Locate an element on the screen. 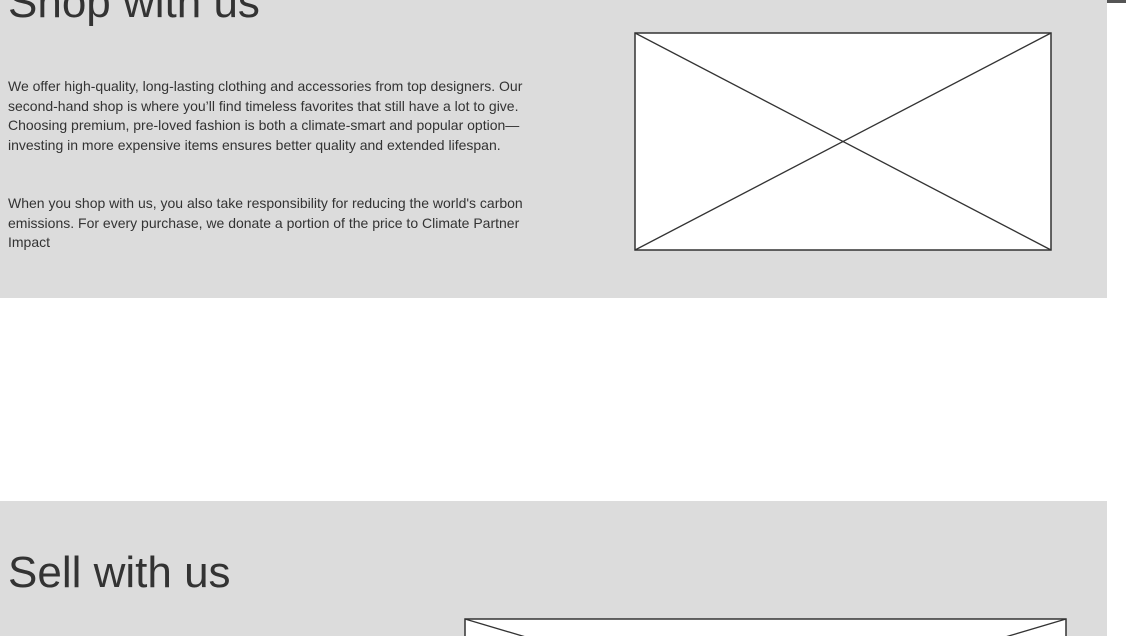 This screenshot has width=1126, height=636. section-heading: Shop with us is located at coordinates (134, 13).